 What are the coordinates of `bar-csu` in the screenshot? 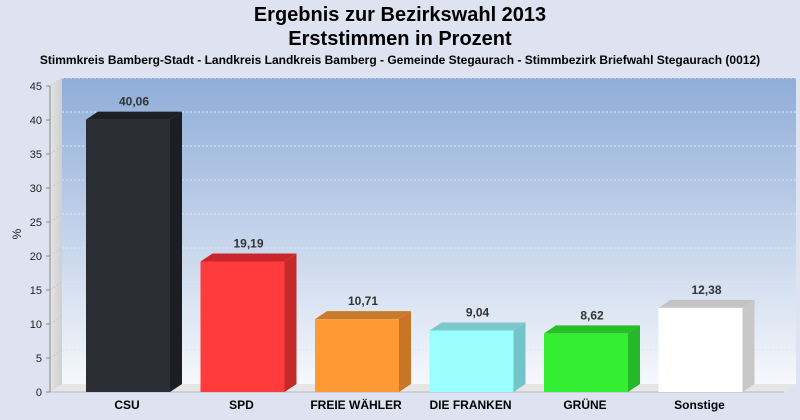 It's located at (134, 251).